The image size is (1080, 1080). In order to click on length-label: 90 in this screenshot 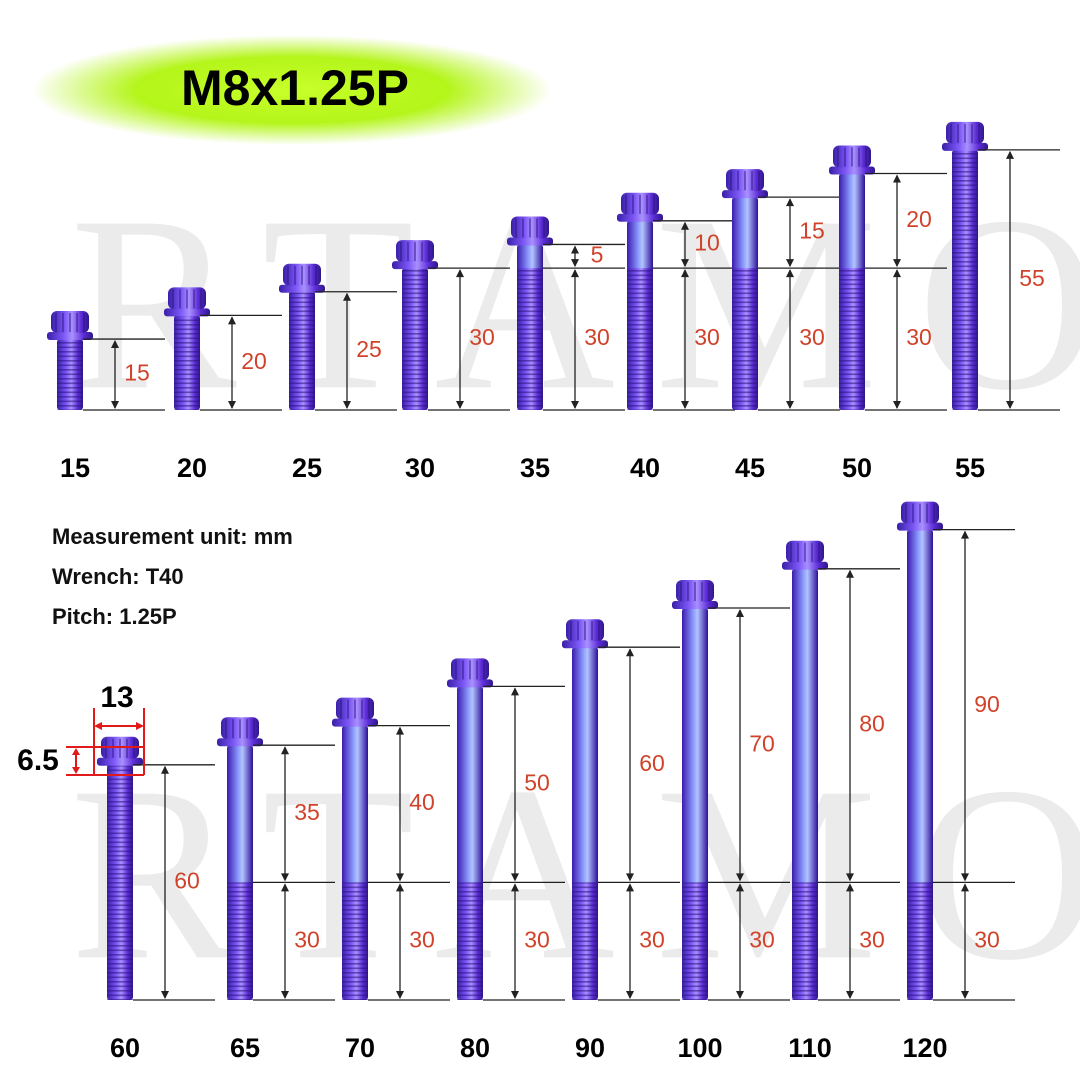, I will do `click(590, 1048)`.